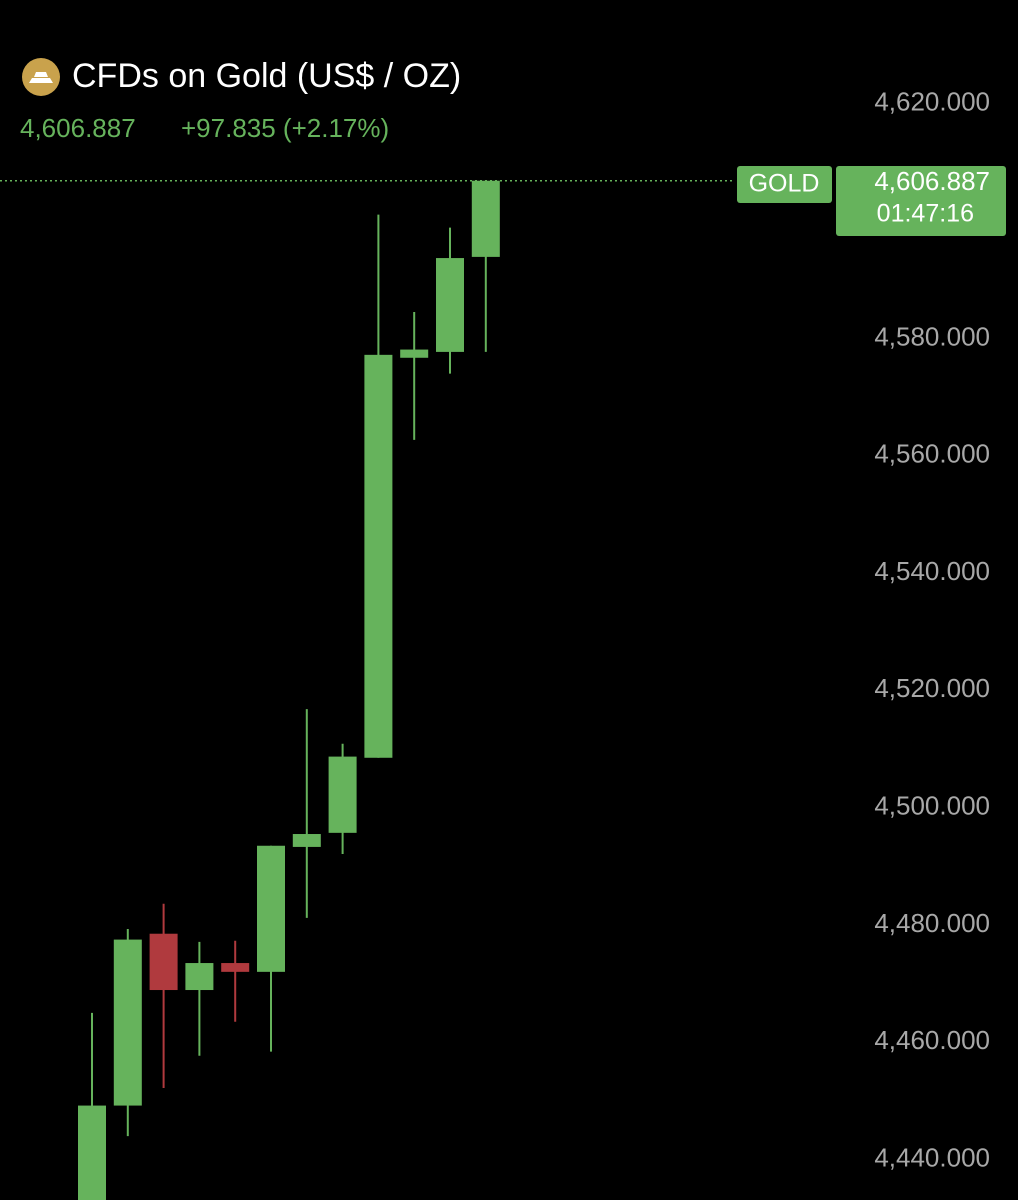 This screenshot has height=1200, width=1018. What do you see at coordinates (932, 688) in the screenshot?
I see `y-tick-label: 4,520.000` at bounding box center [932, 688].